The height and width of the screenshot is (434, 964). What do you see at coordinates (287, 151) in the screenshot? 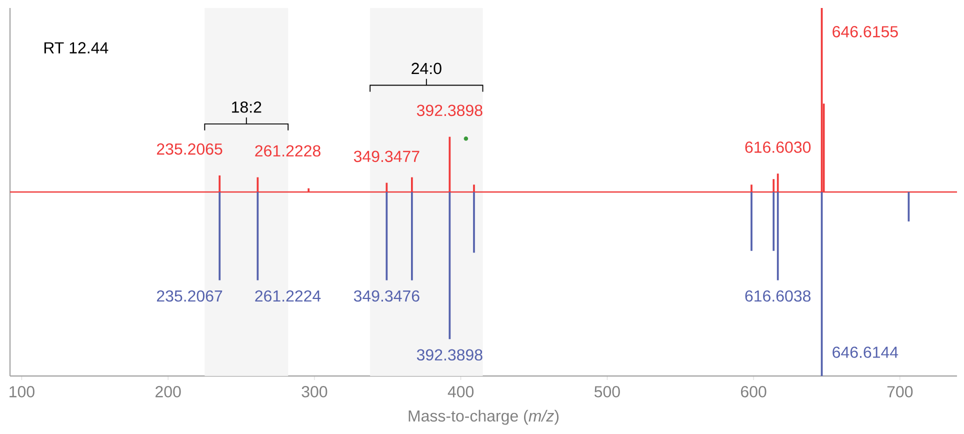
I see `annotation: 261.2228` at bounding box center [287, 151].